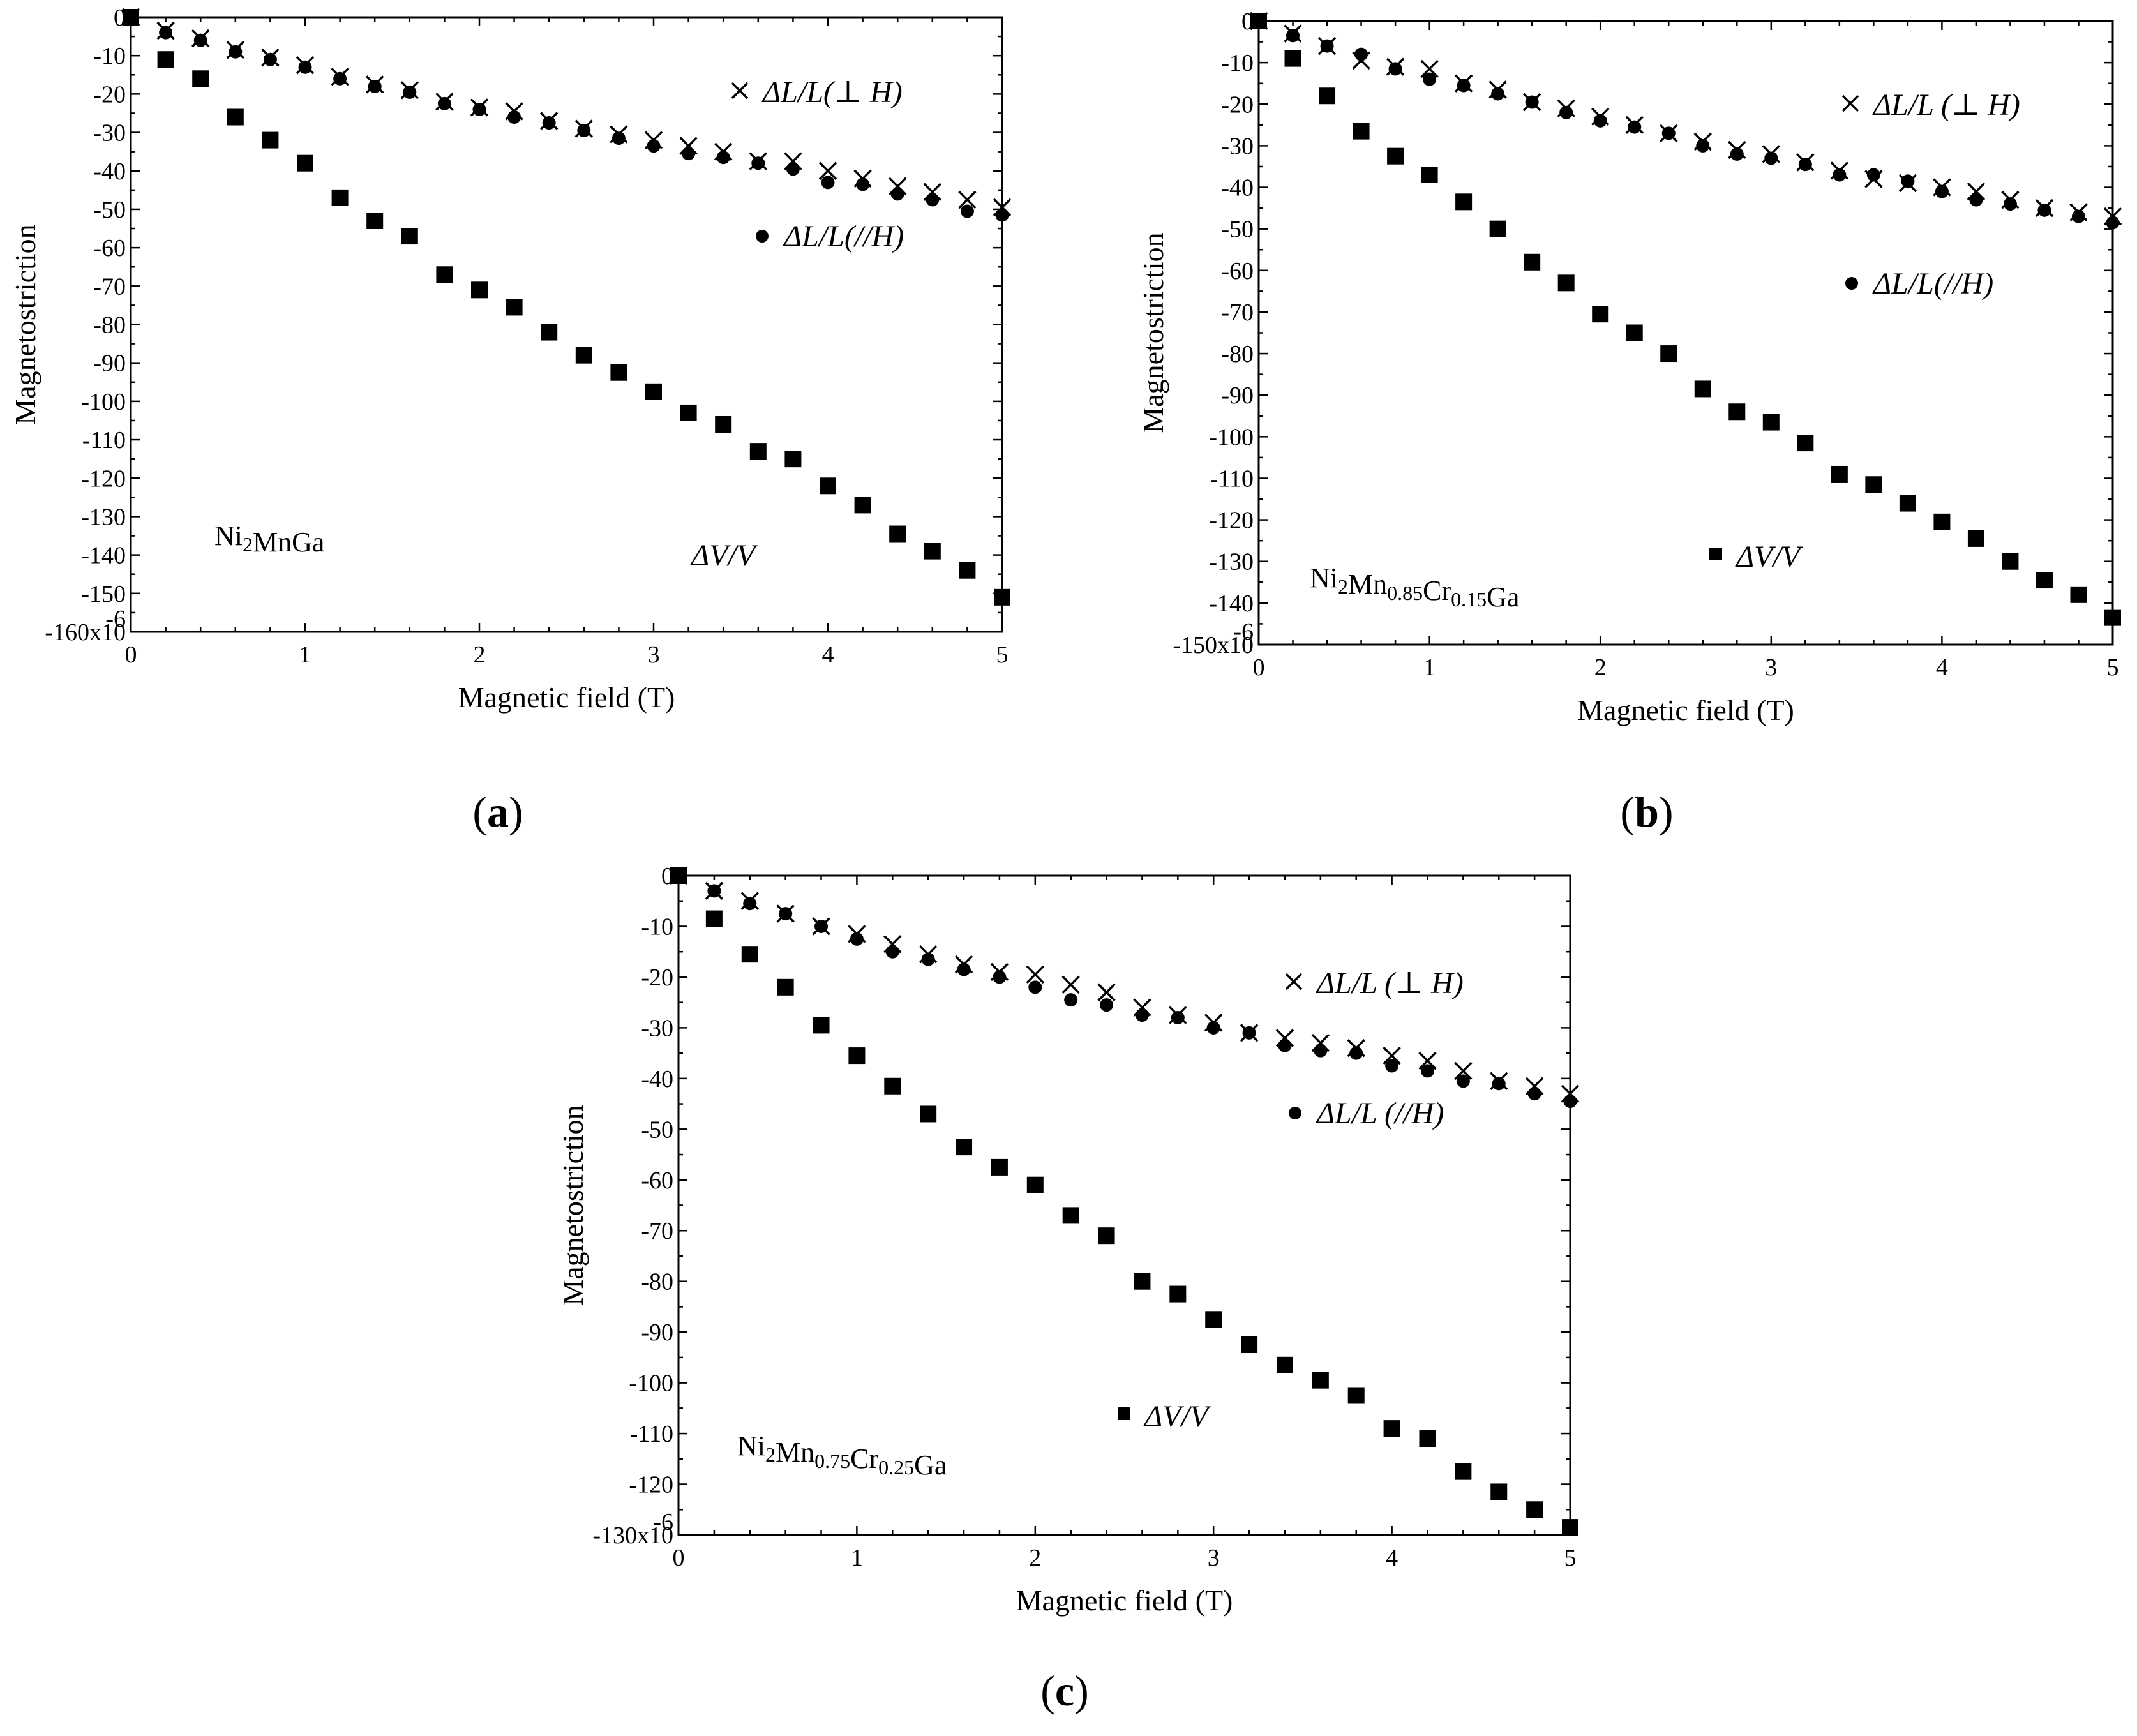 The width and height of the screenshot is (2137, 1736). What do you see at coordinates (657, 1028) in the screenshot?
I see `y-tick-label: -30` at bounding box center [657, 1028].